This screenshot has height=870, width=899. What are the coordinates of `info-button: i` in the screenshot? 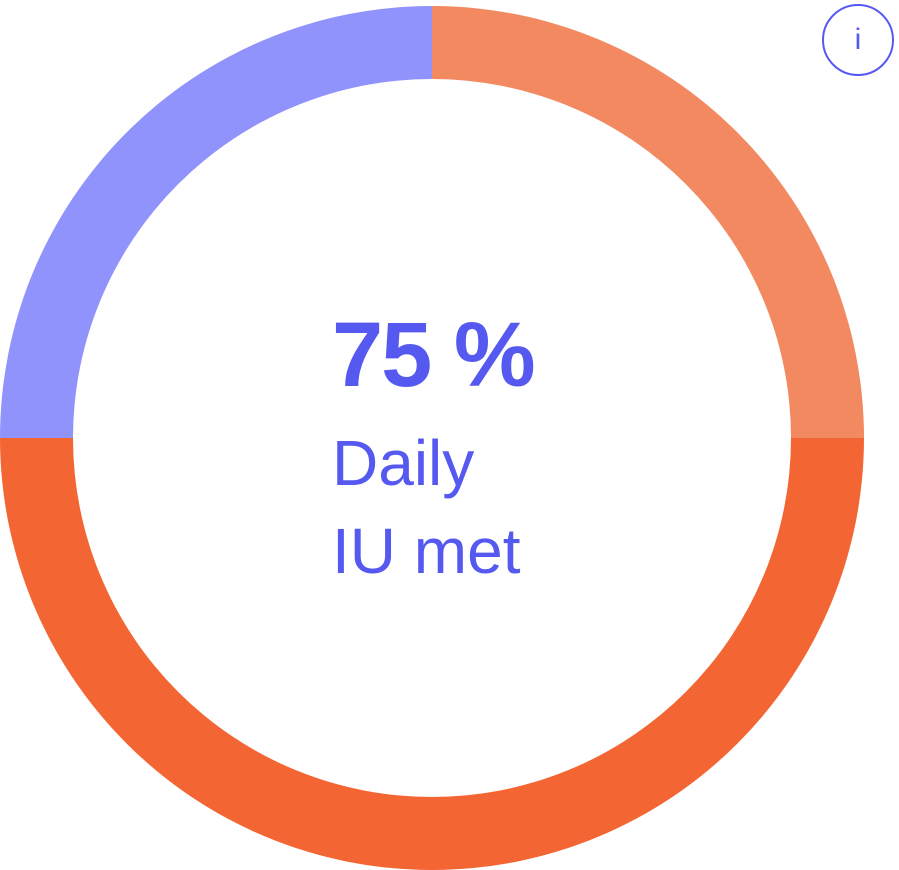 It's located at (858, 40).